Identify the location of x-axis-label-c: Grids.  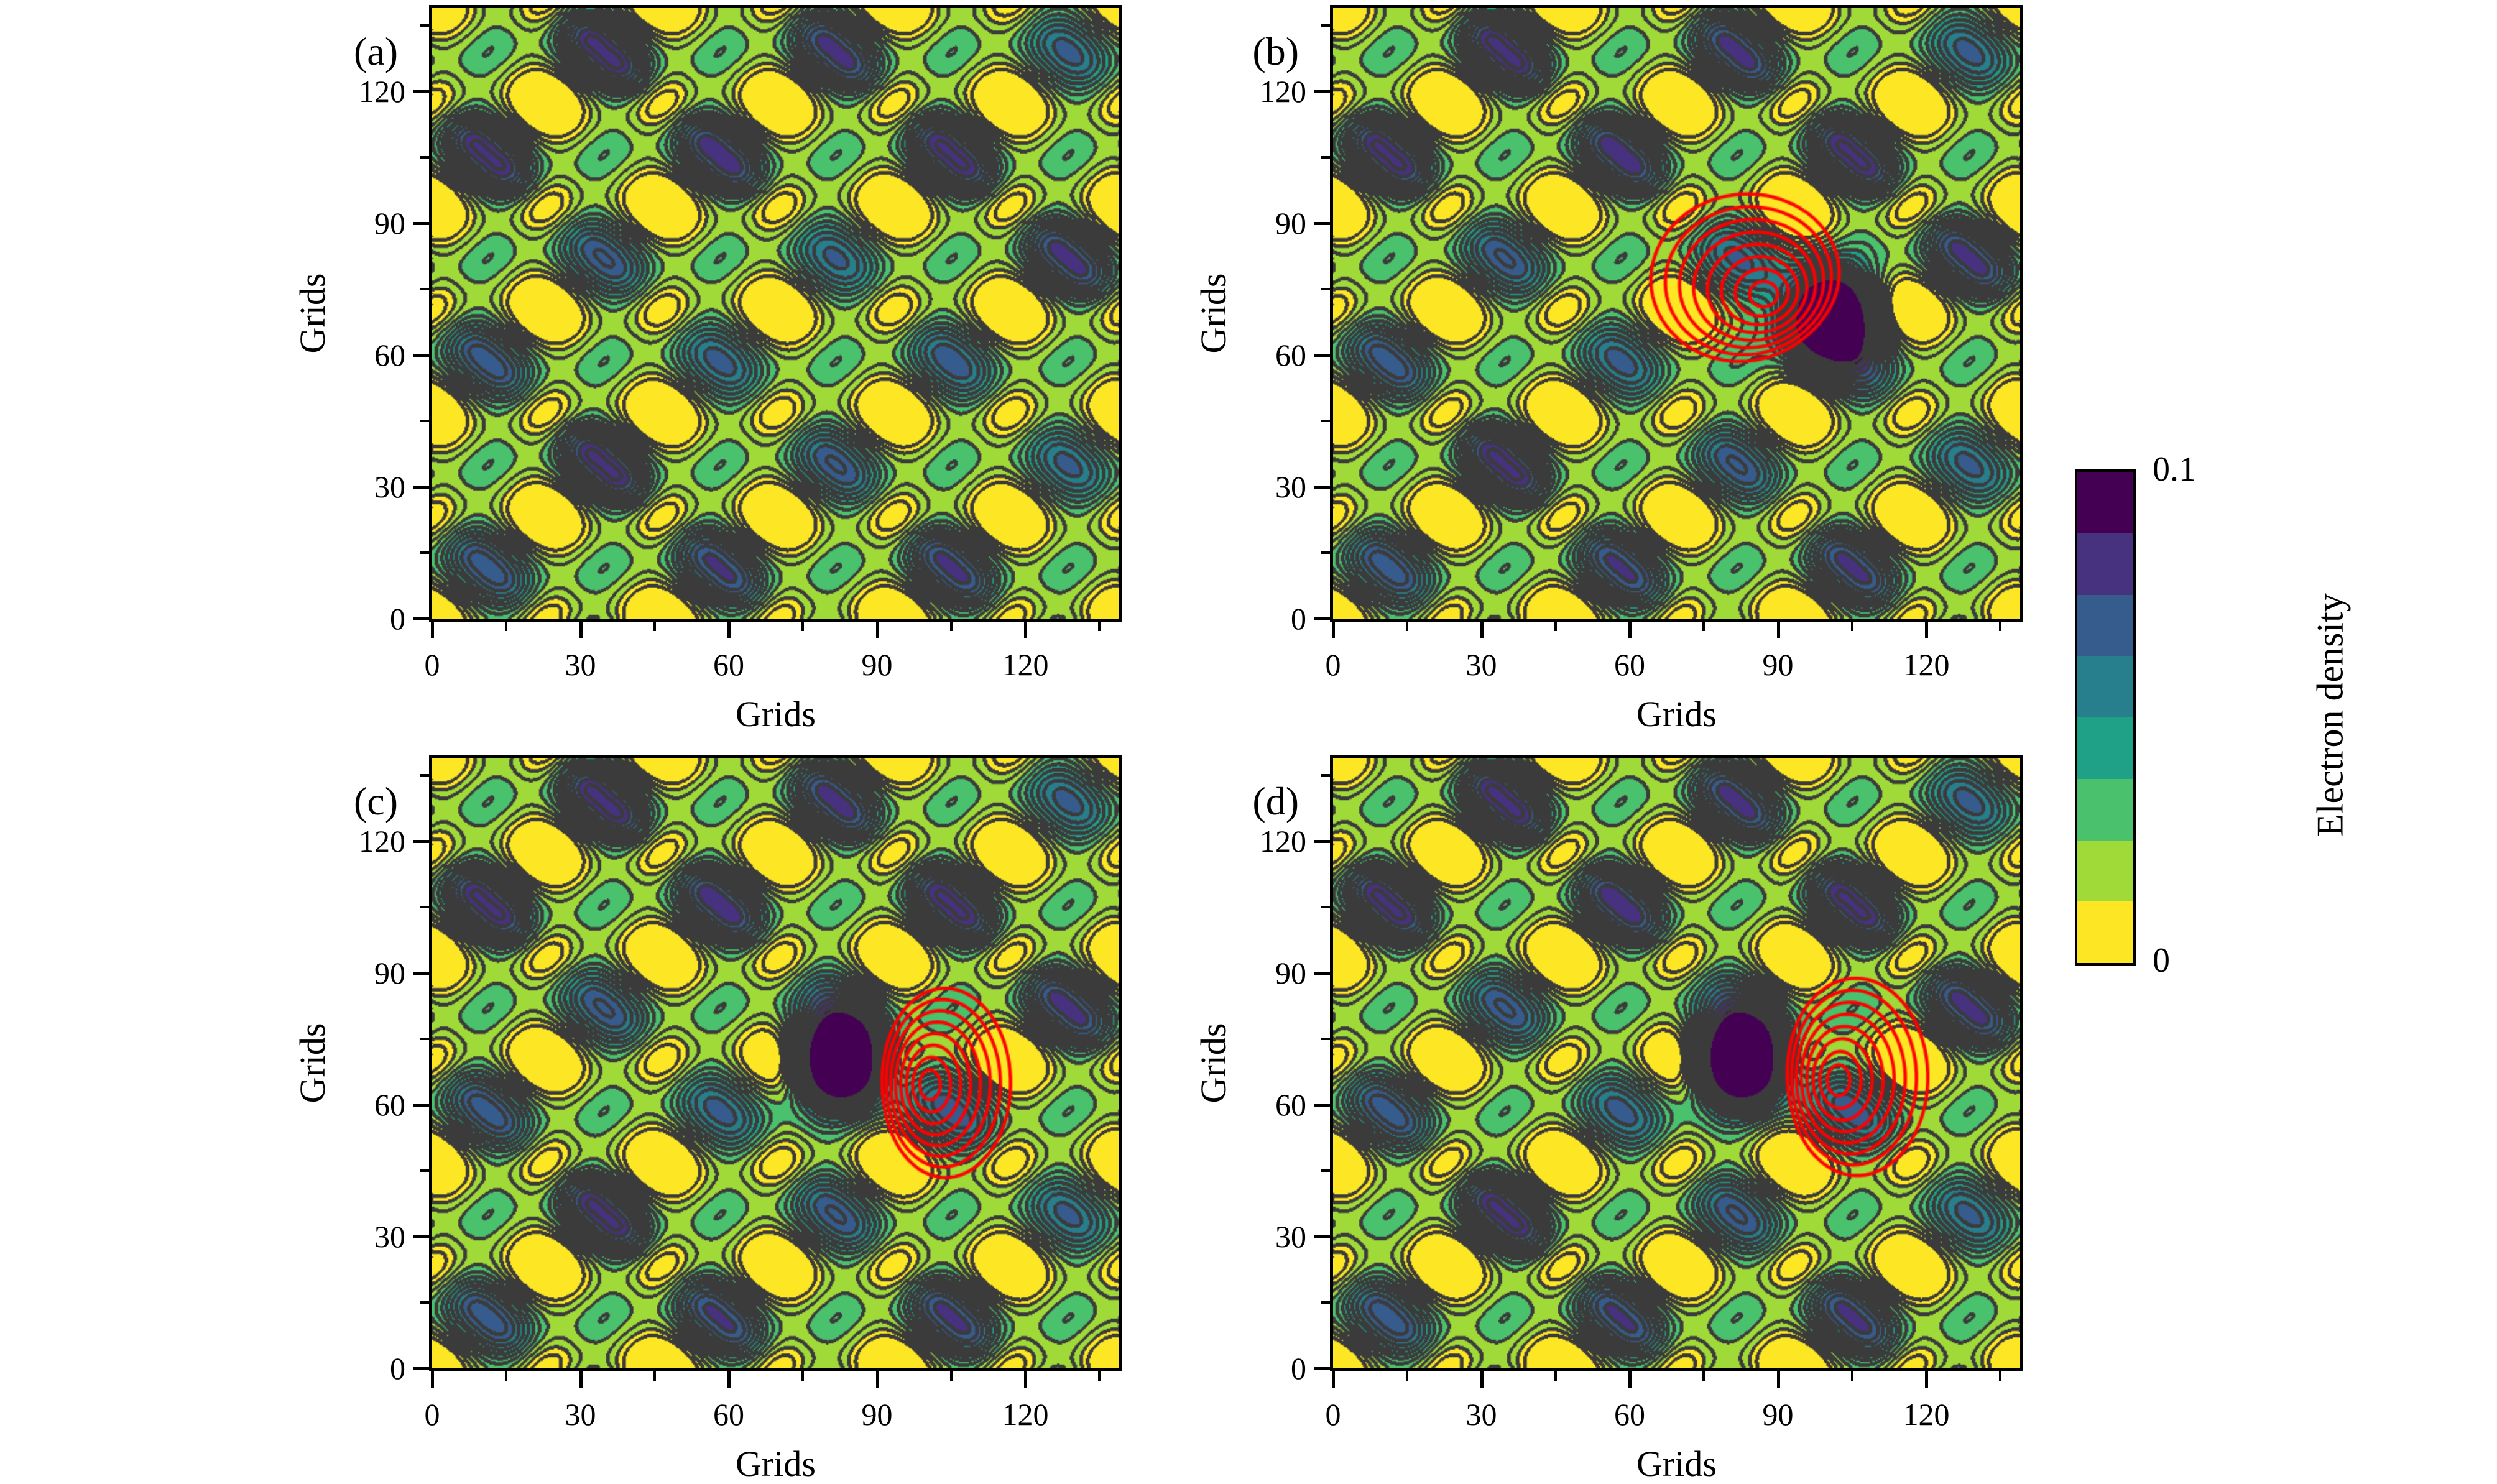
(776, 1464).